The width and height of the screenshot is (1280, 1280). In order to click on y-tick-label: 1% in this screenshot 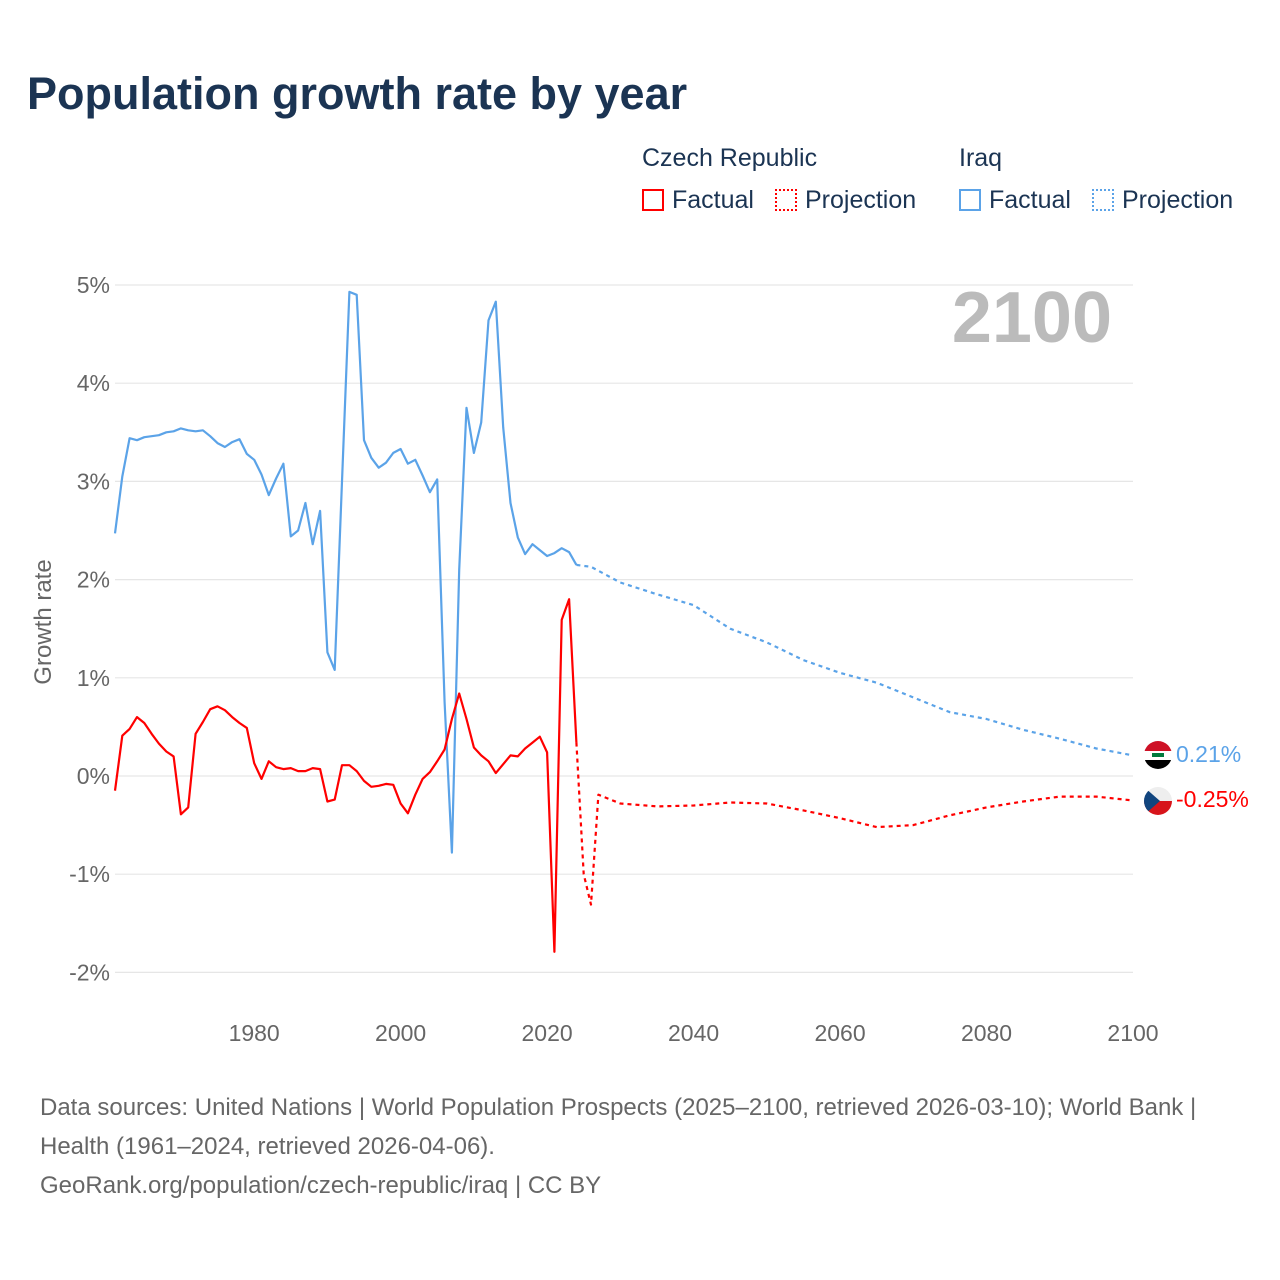, I will do `click(93, 678)`.